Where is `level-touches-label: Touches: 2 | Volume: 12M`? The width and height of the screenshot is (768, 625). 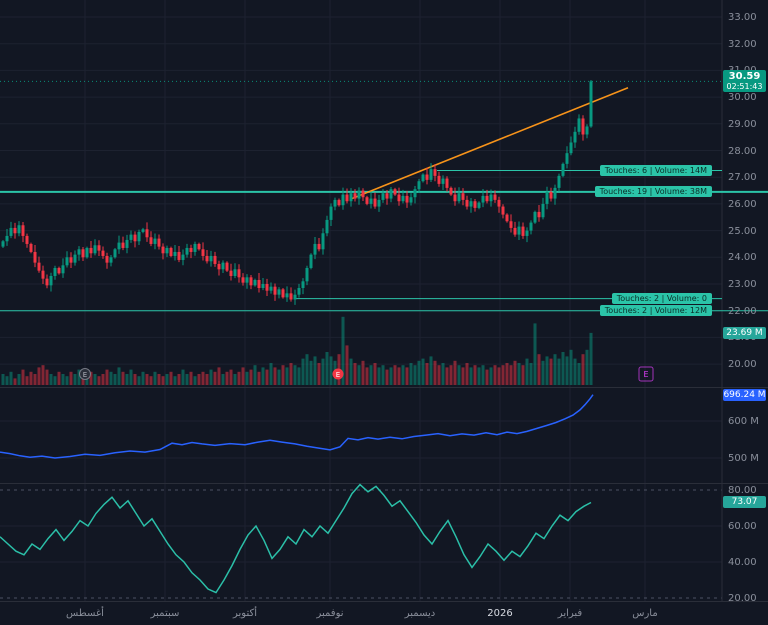 level-touches-label: Touches: 2 | Volume: 12M is located at coordinates (655, 311).